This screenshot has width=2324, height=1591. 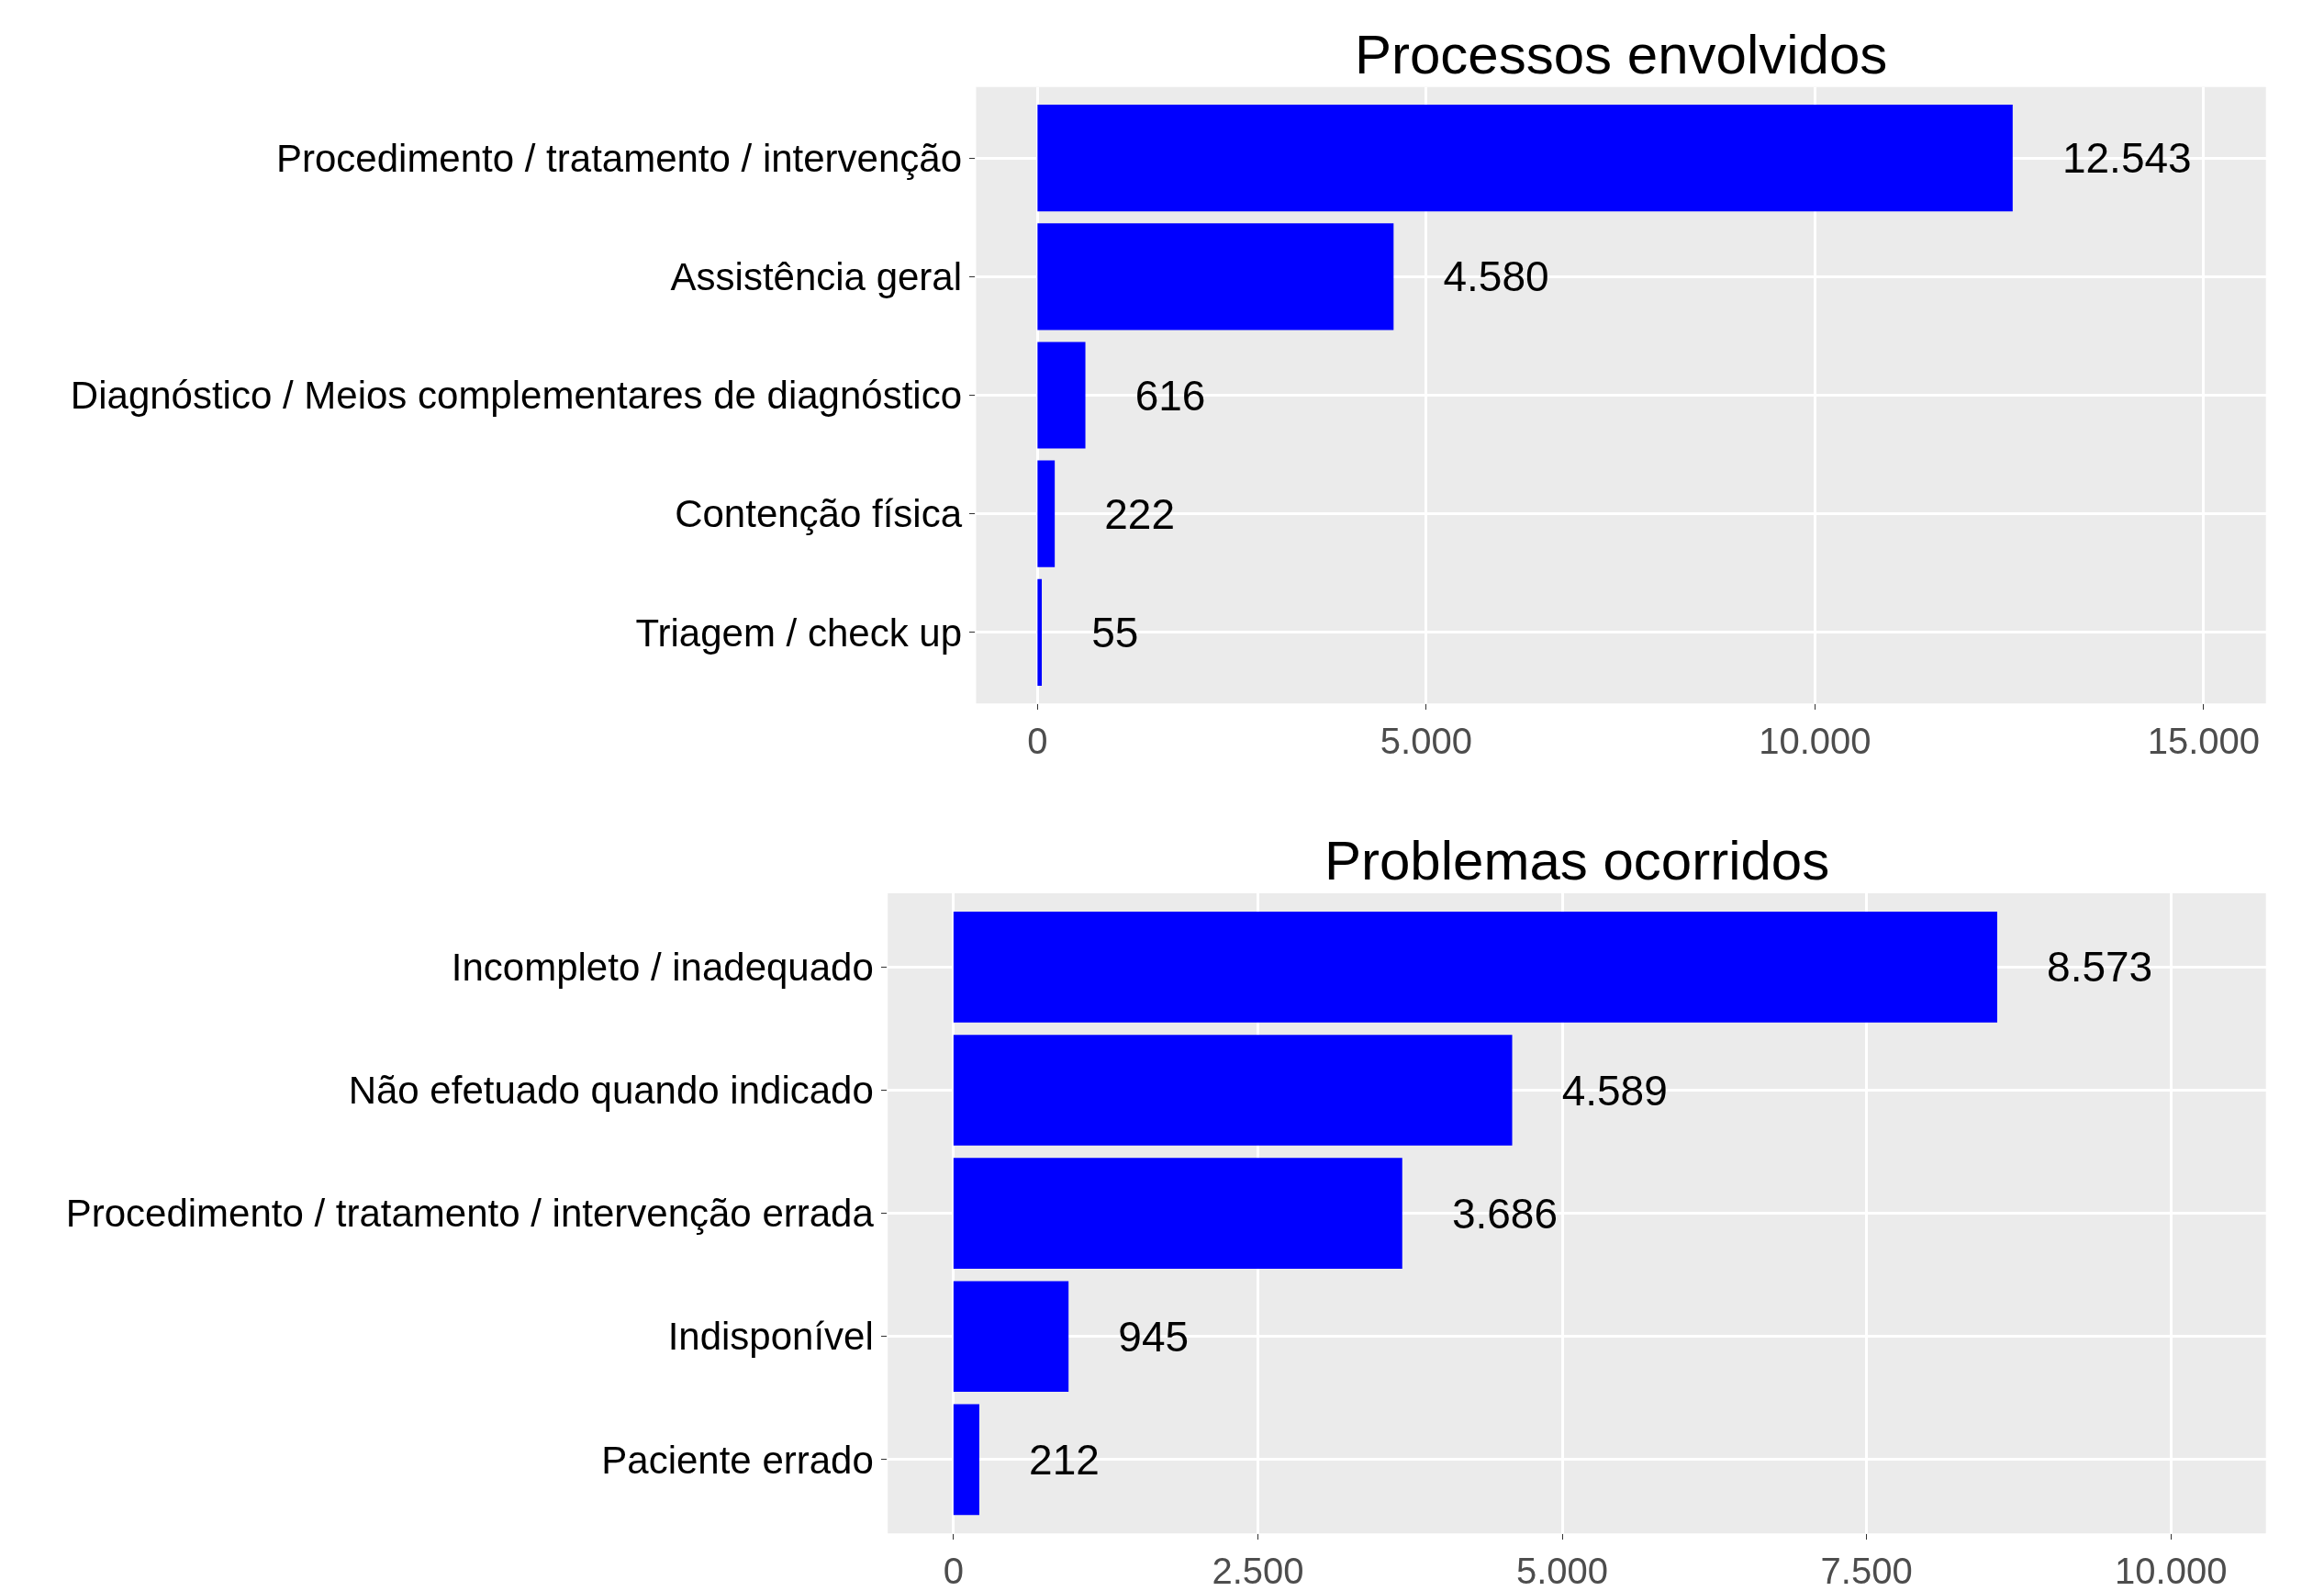 I want to click on data-label: 222, so click(x=1116, y=513).